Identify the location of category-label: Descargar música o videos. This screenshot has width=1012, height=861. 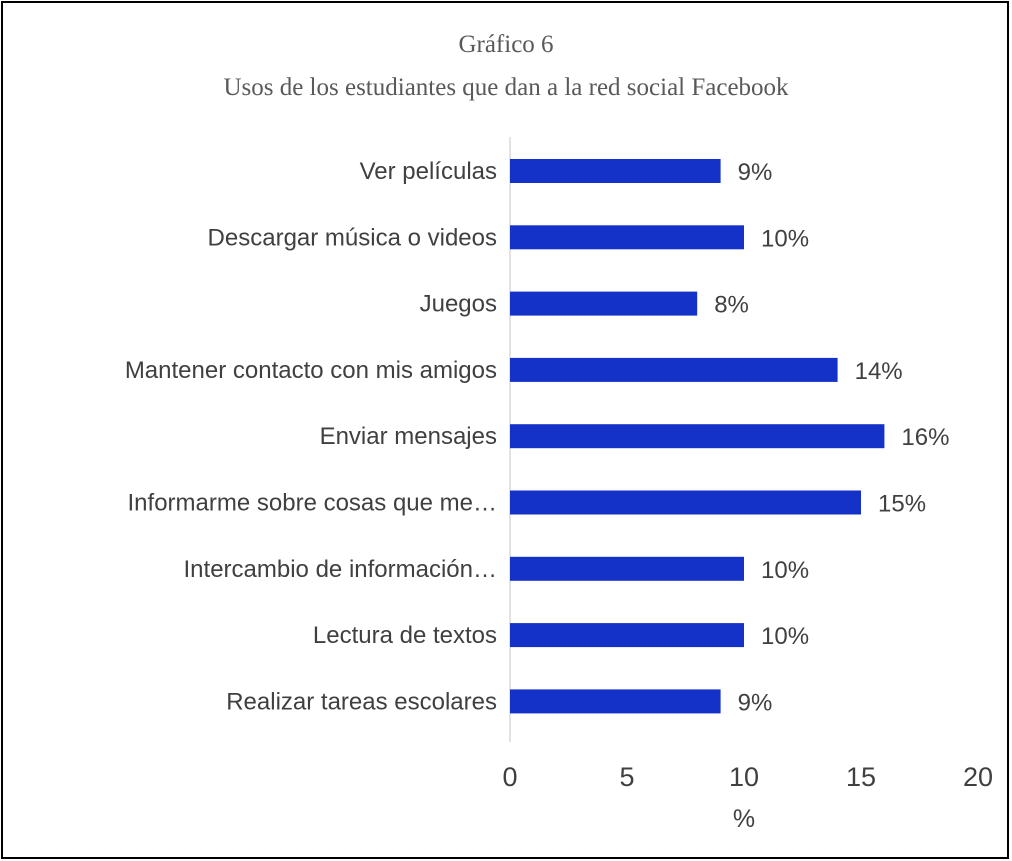
(352, 237).